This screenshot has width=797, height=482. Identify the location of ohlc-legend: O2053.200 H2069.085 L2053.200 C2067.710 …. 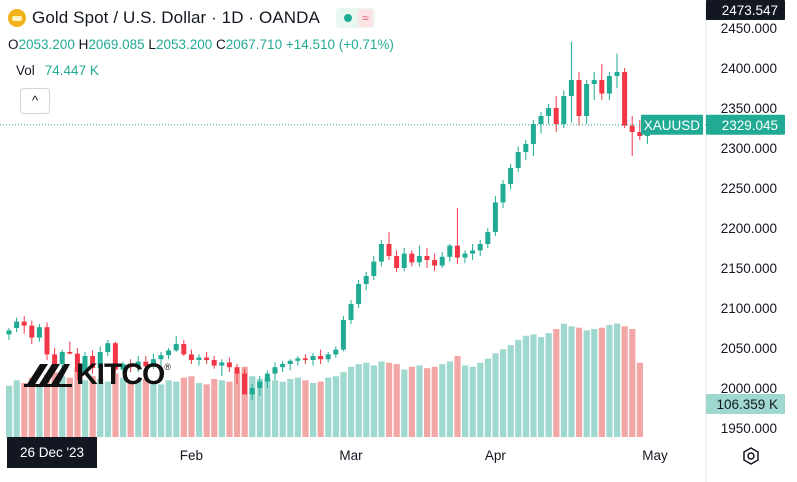
(201, 44).